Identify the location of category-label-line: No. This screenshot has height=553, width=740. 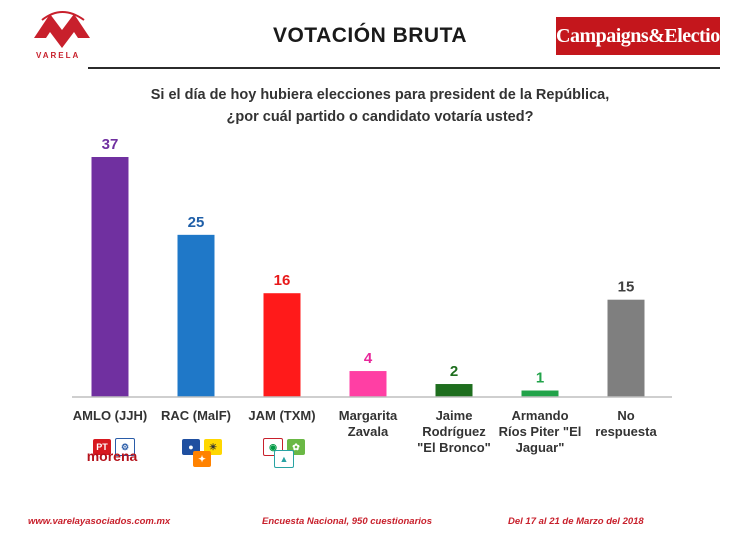
(626, 415).